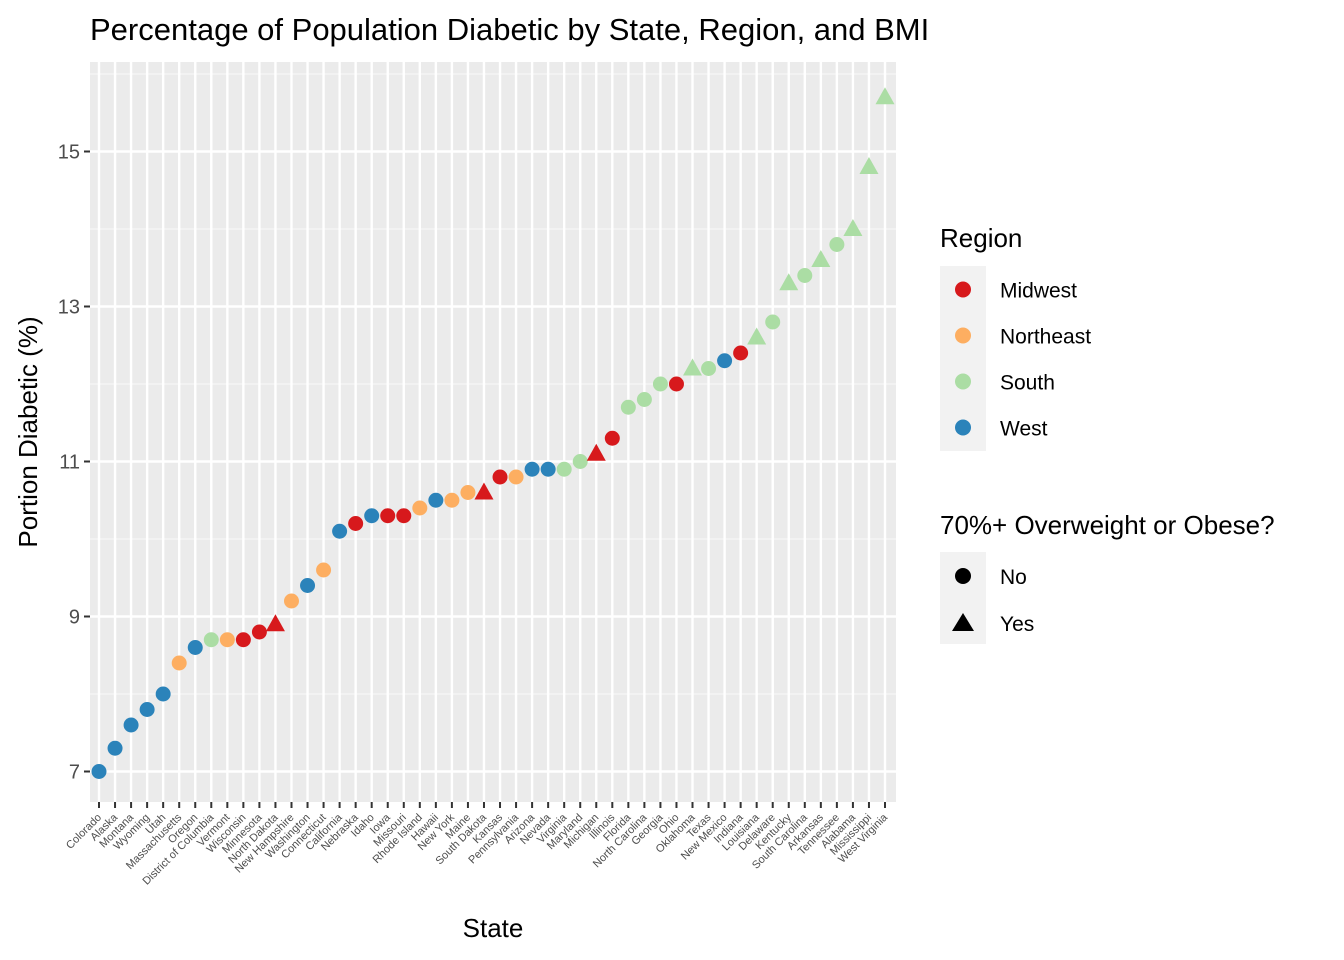 Image resolution: width=1344 pixels, height=960 pixels. I want to click on y-tick-label: 13, so click(69, 308).